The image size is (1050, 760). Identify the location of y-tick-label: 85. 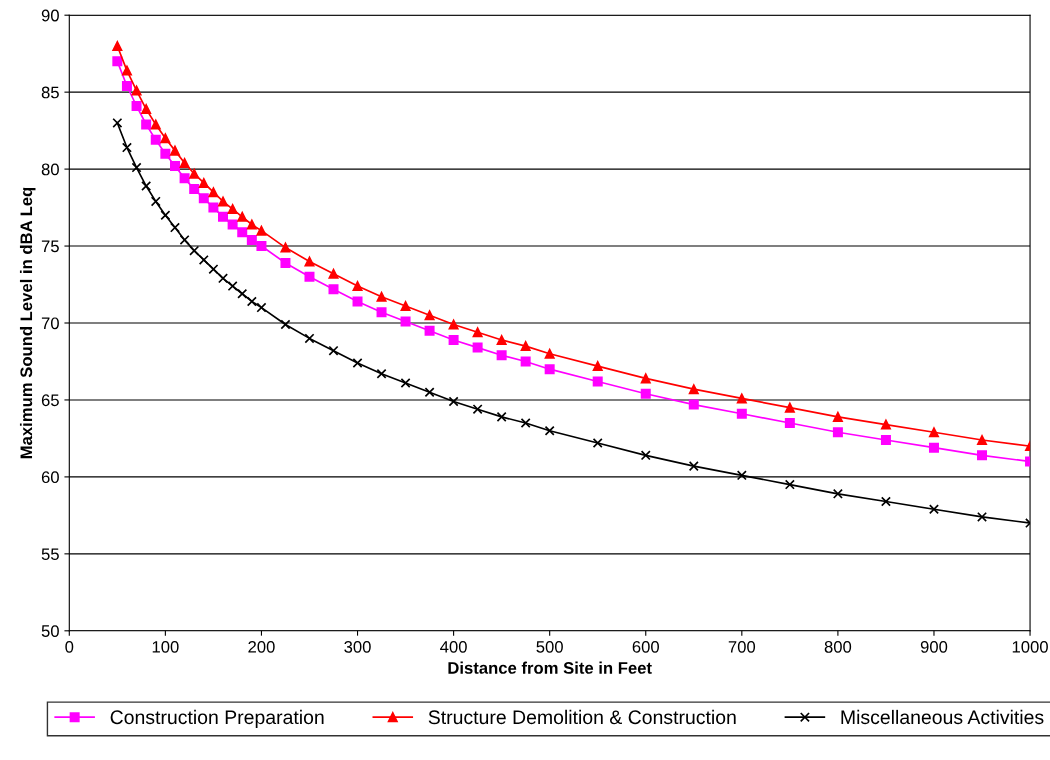
(50, 92).